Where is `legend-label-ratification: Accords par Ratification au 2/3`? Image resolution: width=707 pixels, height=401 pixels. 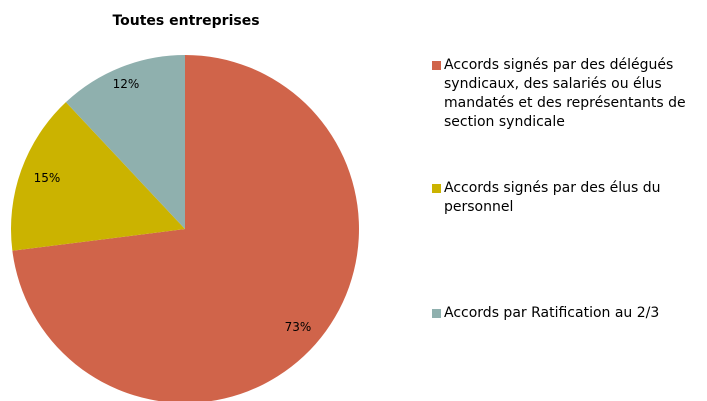
legend-label-ratification: Accords par Ratification au 2/3 is located at coordinates (552, 313).